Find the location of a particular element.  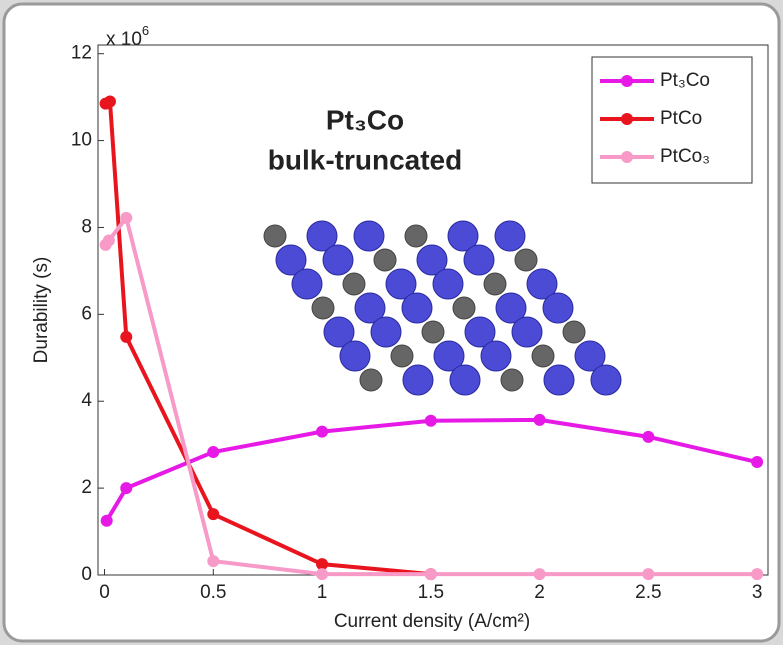

legend-label: Pt₃Co is located at coordinates (685, 80).